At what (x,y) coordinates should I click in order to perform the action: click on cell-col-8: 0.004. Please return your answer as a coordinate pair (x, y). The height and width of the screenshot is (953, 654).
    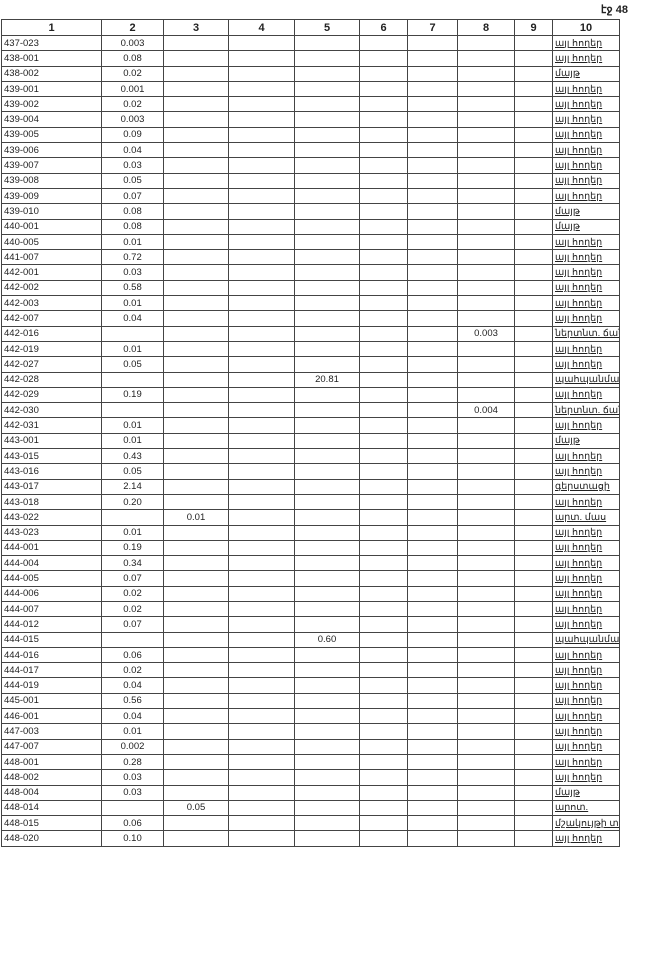
    Looking at the image, I should click on (486, 410).